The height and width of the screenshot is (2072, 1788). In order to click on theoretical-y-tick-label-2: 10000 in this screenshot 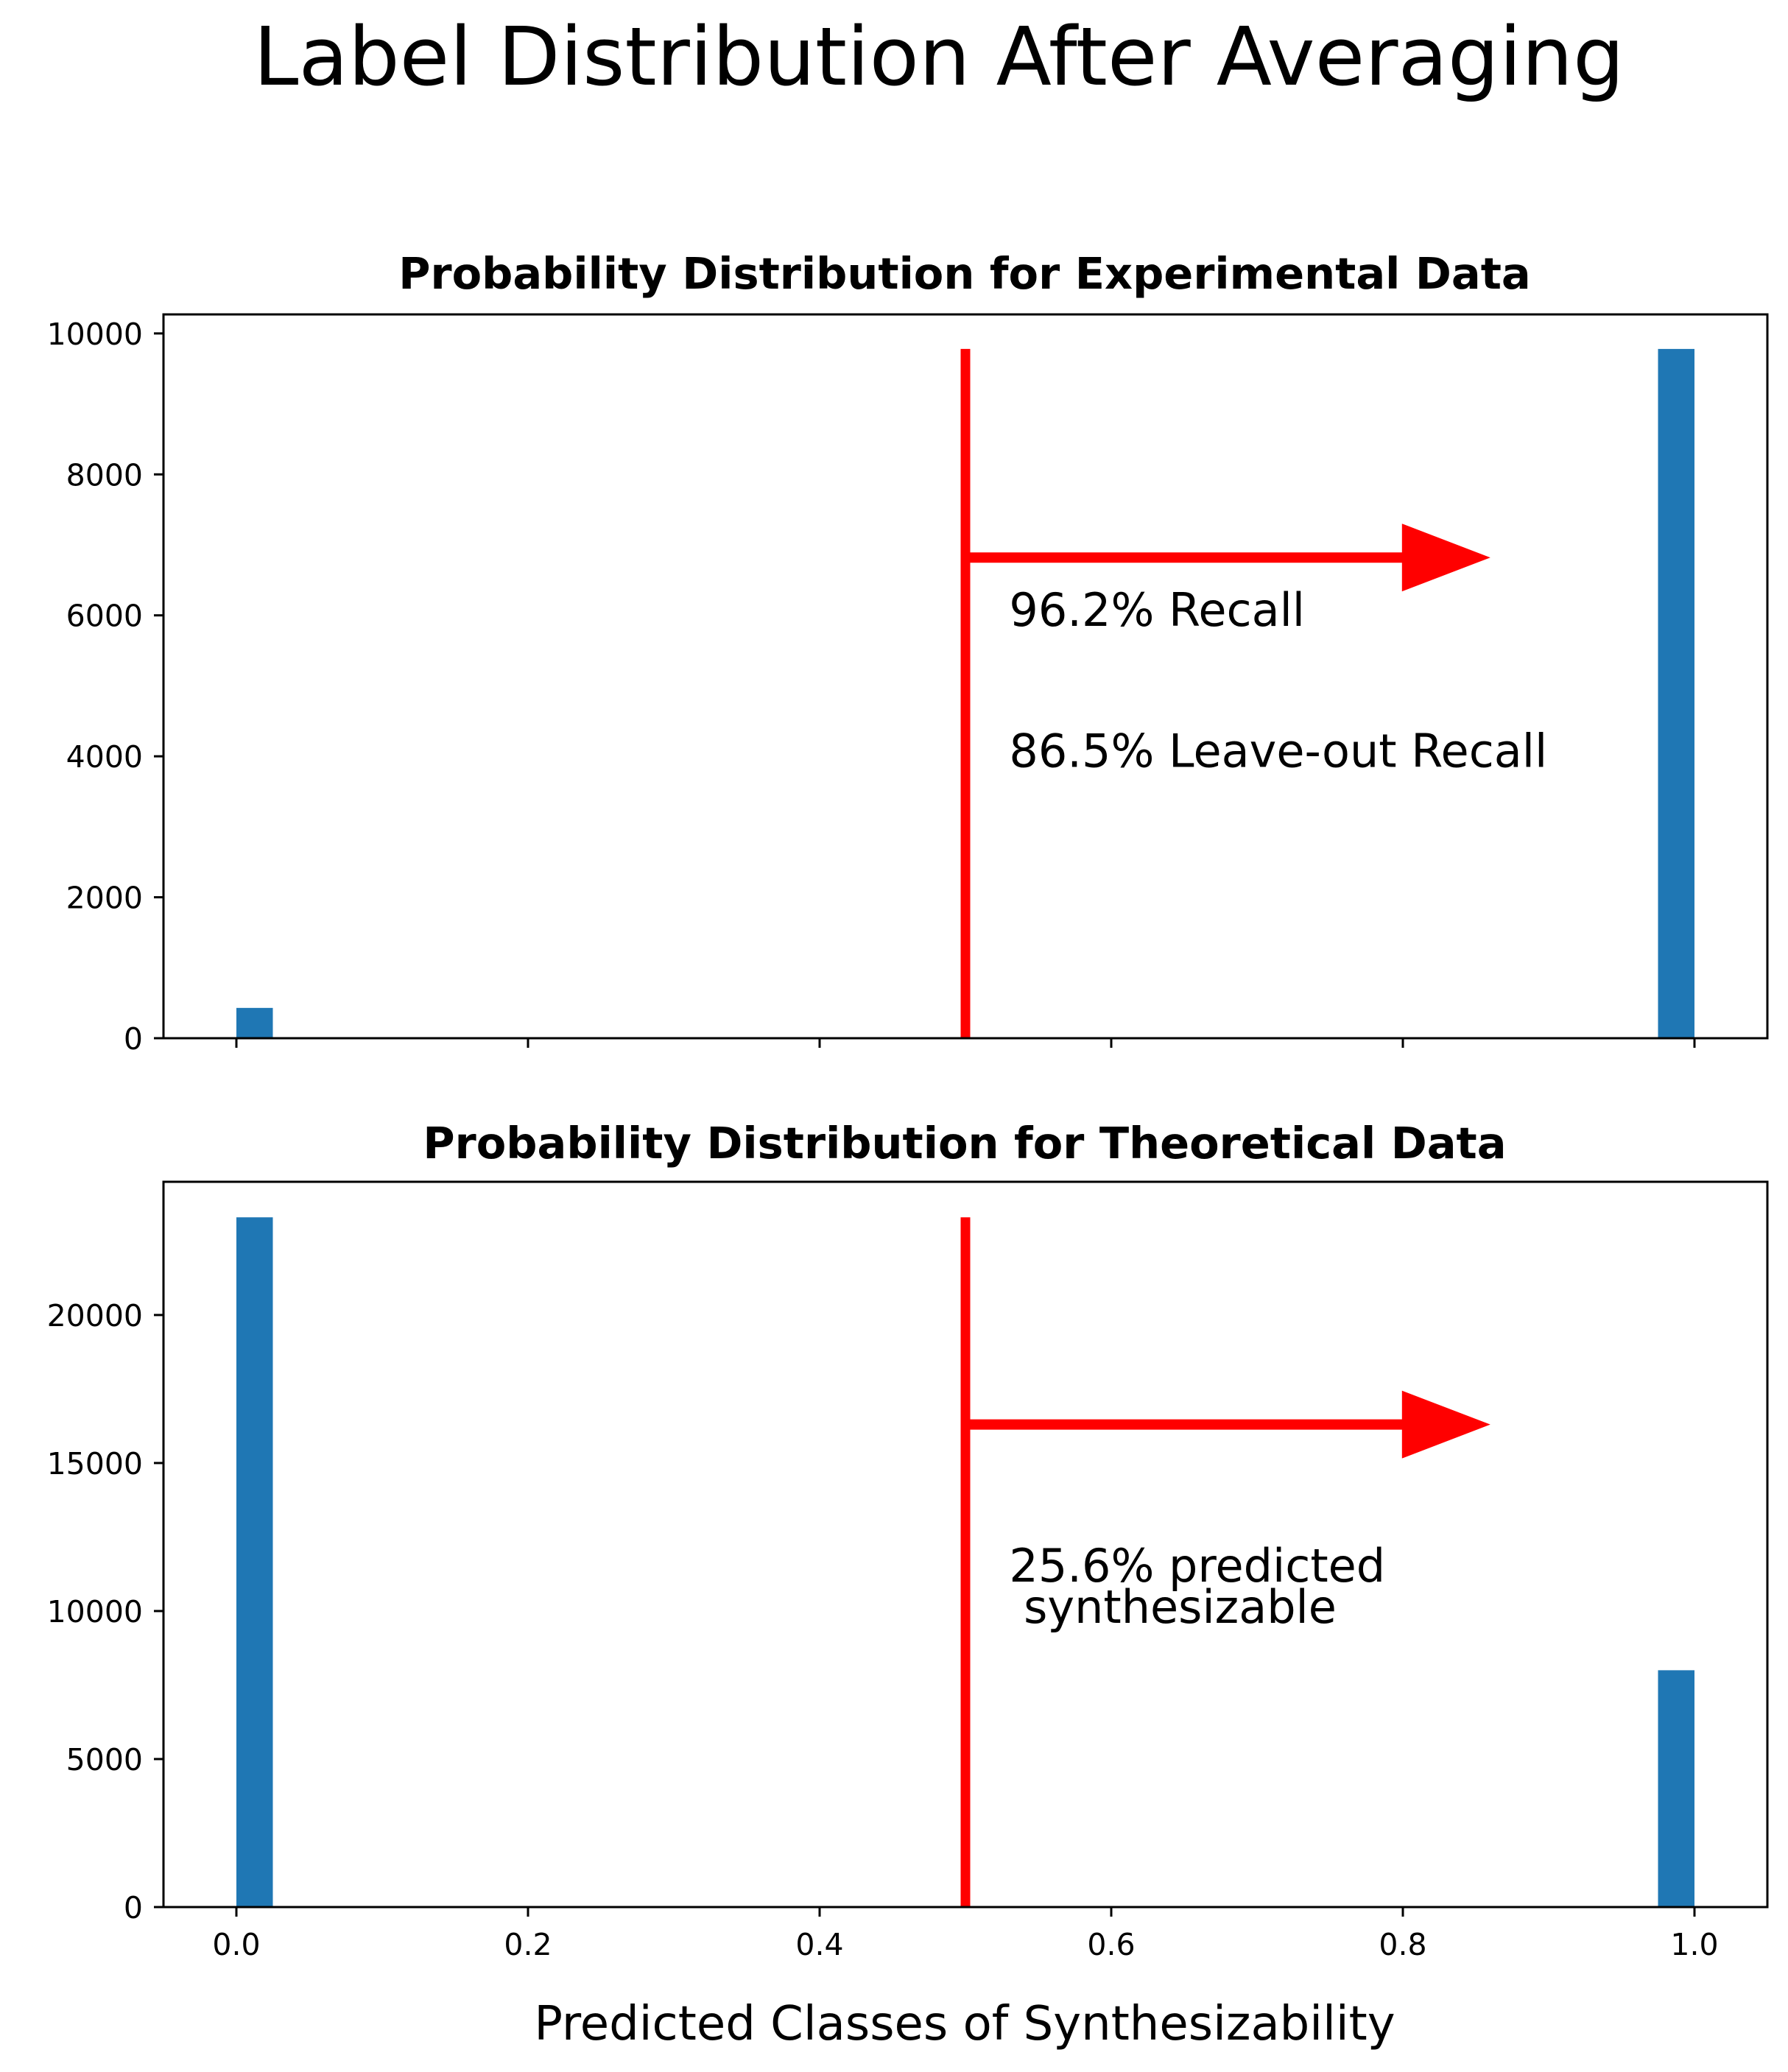, I will do `click(95, 1611)`.